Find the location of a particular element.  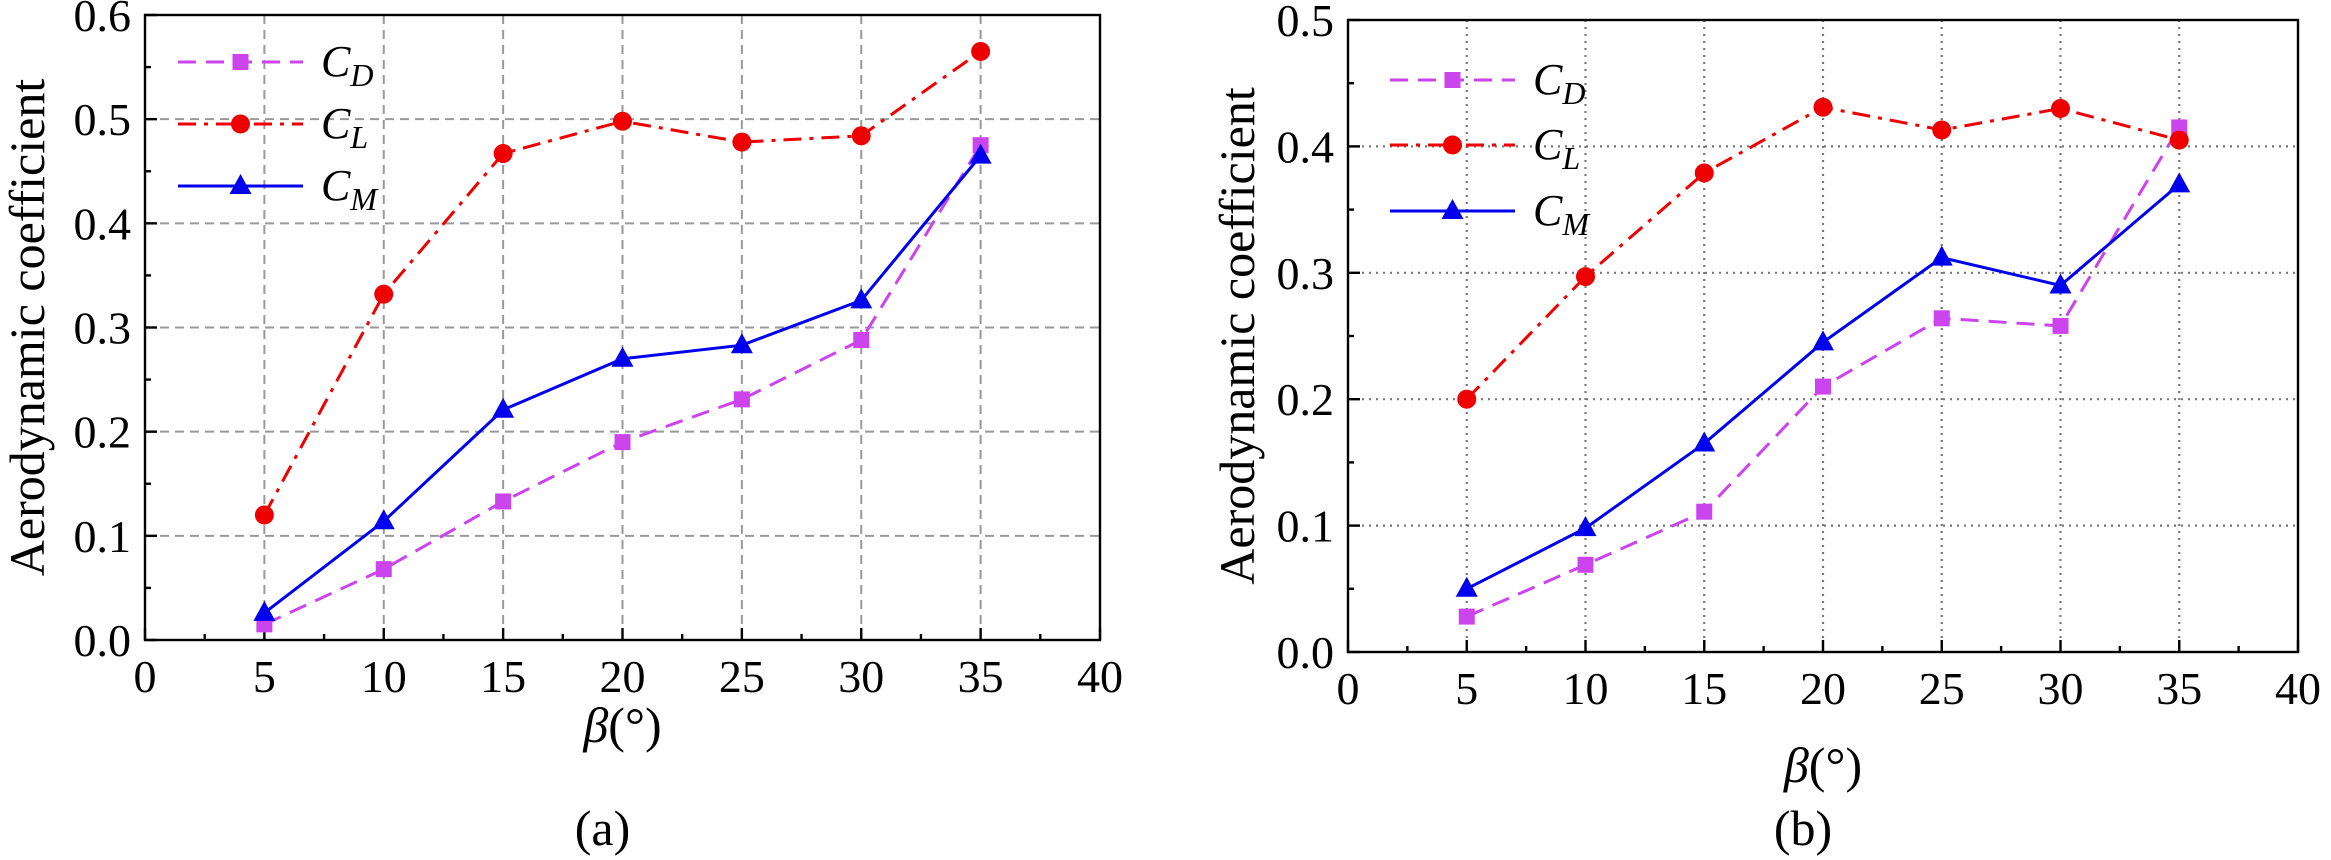

x-tick-label: 20 is located at coordinates (1823, 688).